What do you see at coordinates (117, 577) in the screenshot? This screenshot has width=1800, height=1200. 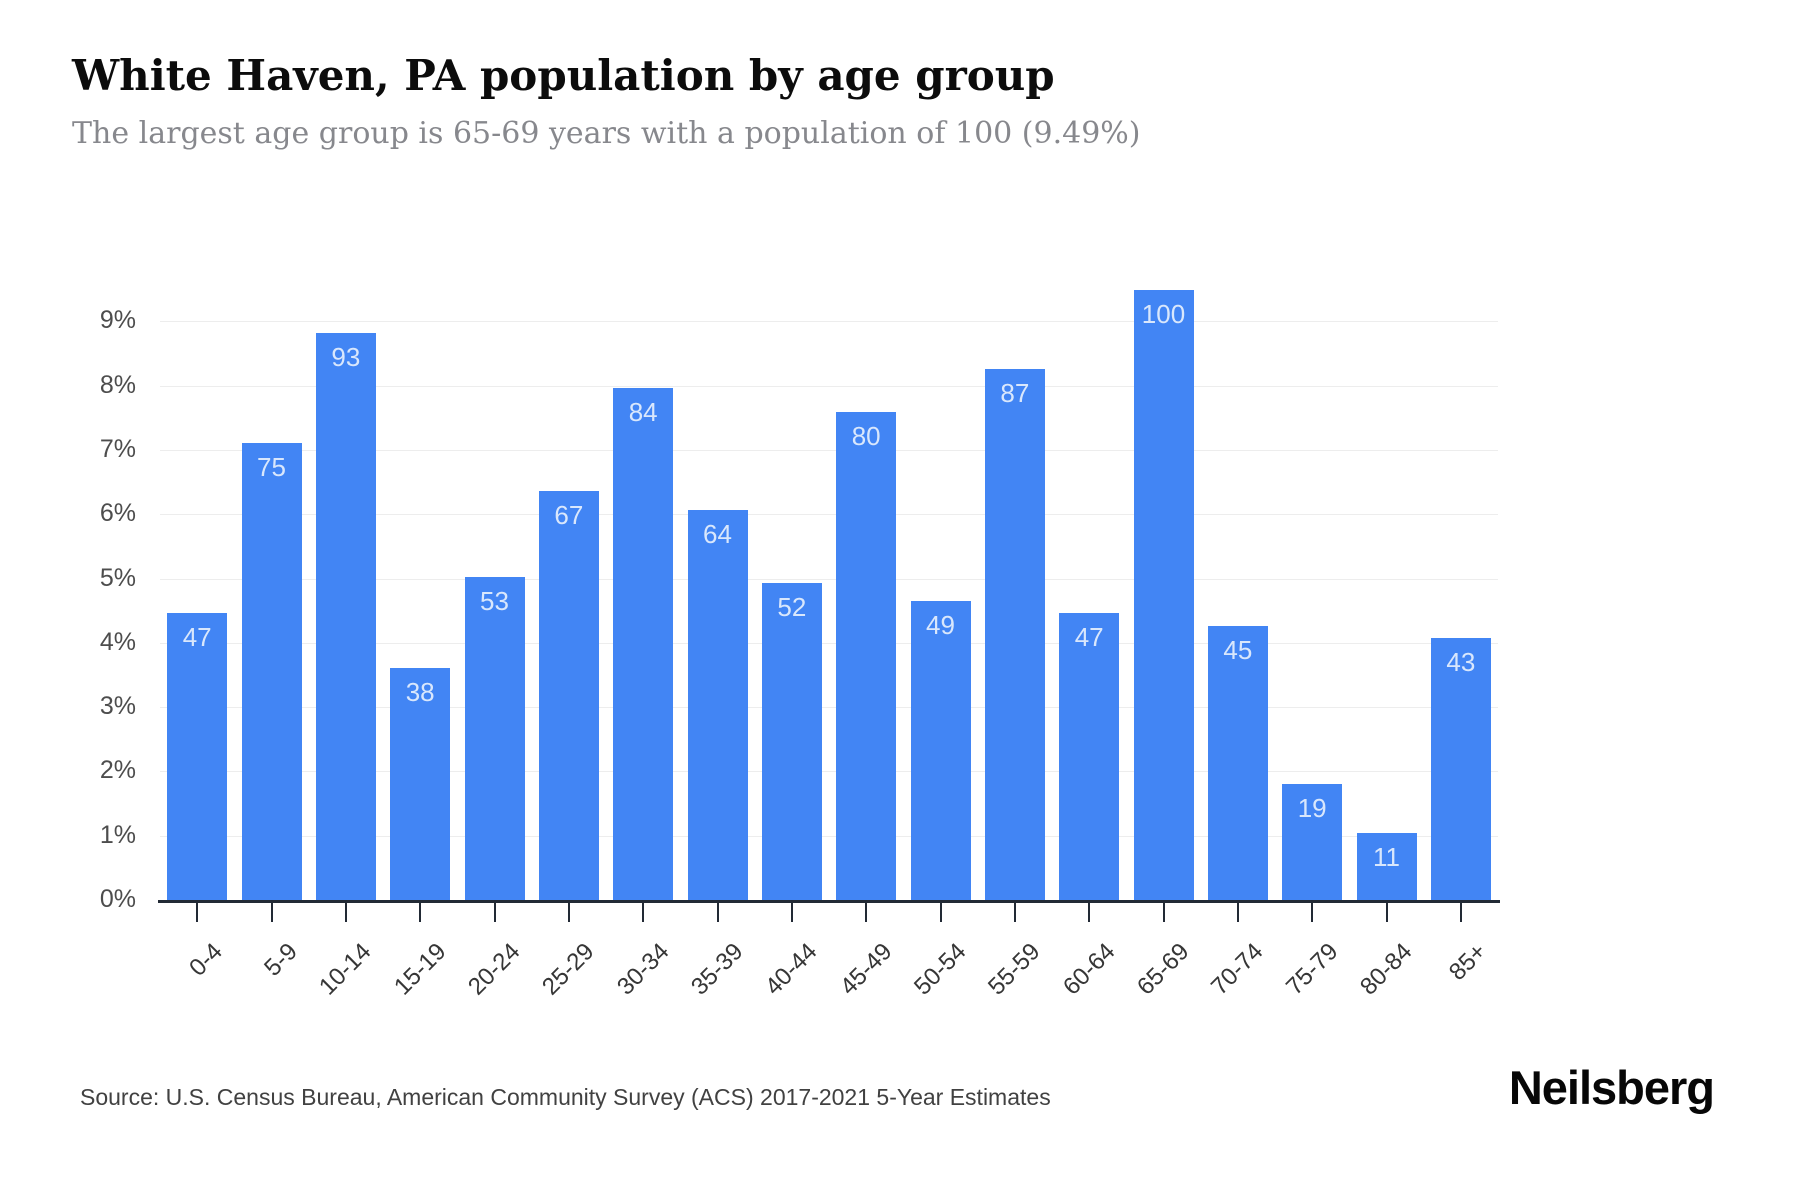 I see `y-axis-tick-label: 5%` at bounding box center [117, 577].